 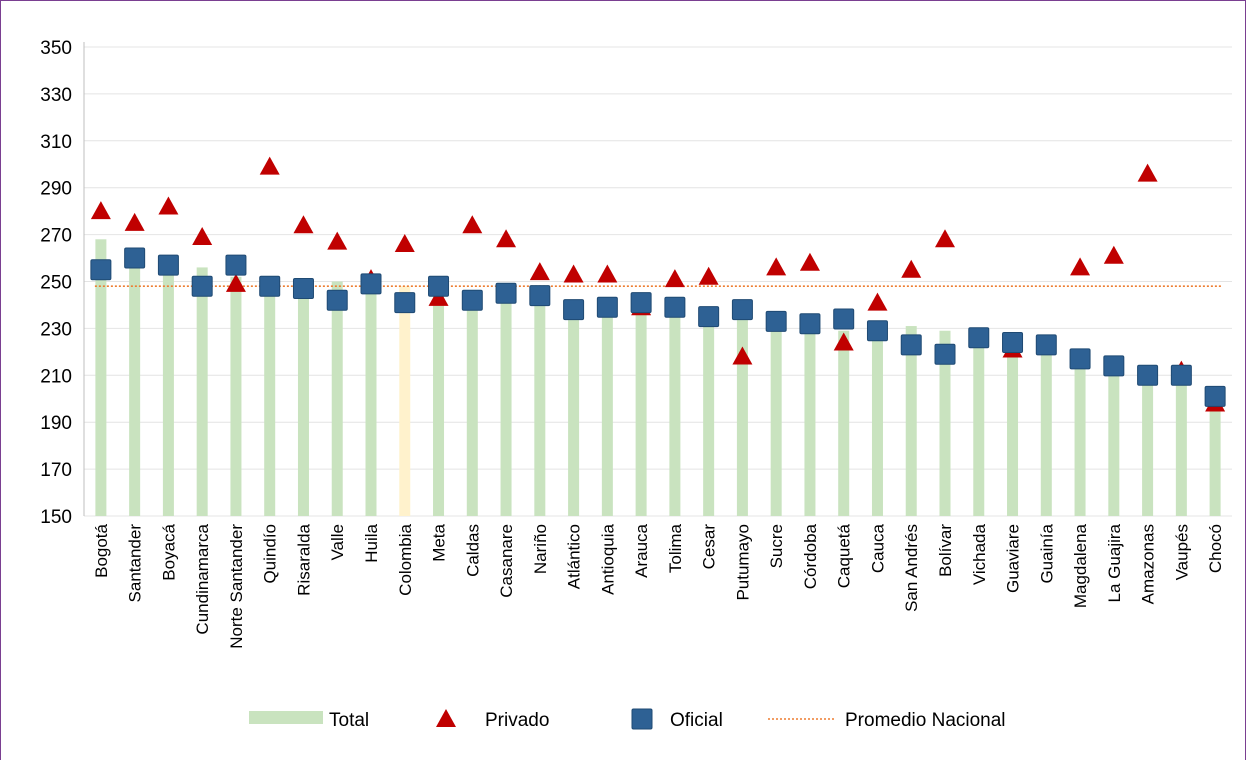 I want to click on category-label: Santander, so click(x=135, y=563).